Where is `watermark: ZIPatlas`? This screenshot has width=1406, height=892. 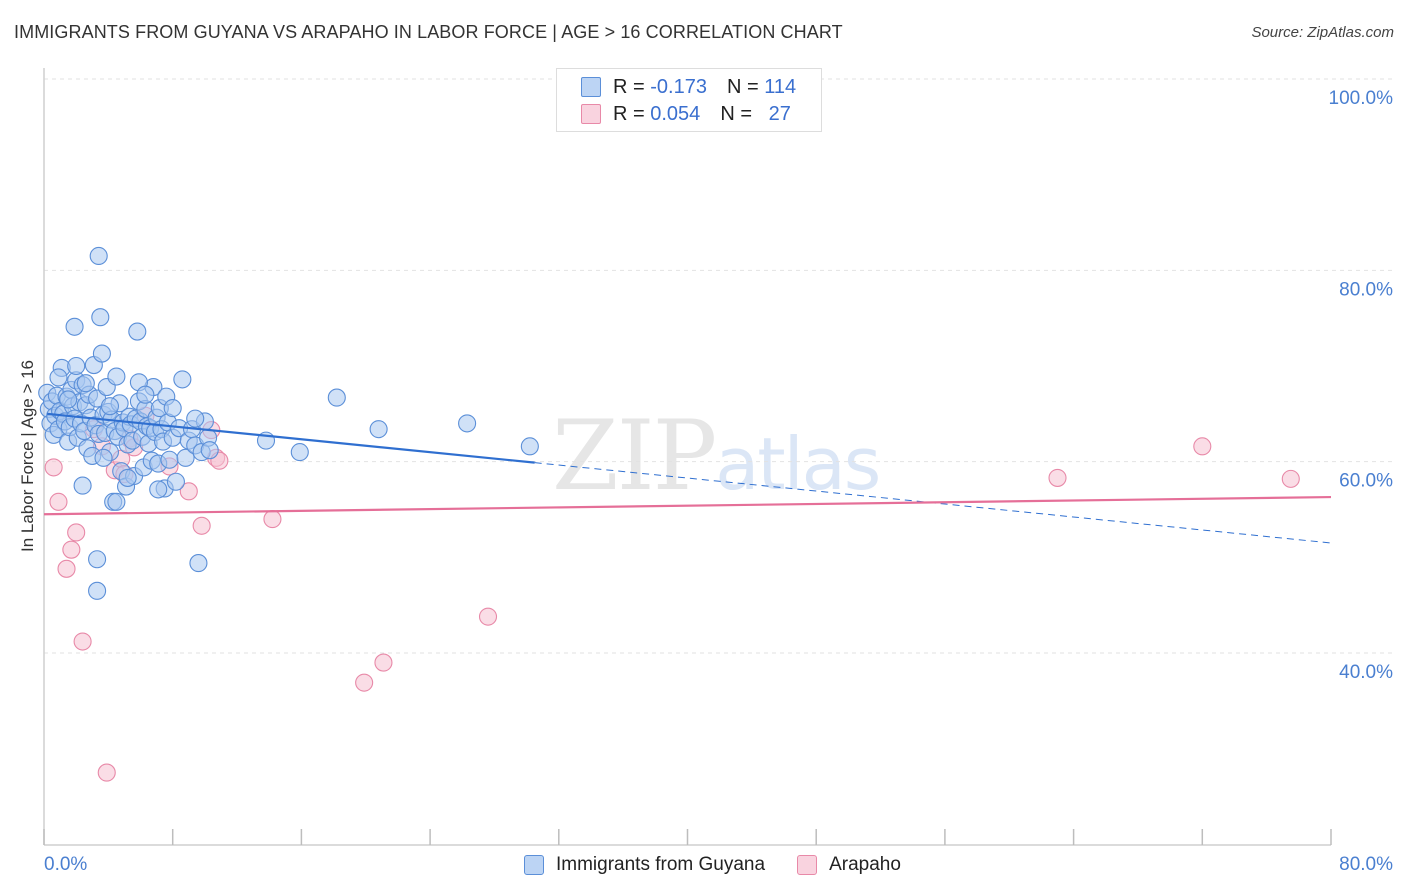
watermark: ZIPatlas is located at coordinates (716, 456).